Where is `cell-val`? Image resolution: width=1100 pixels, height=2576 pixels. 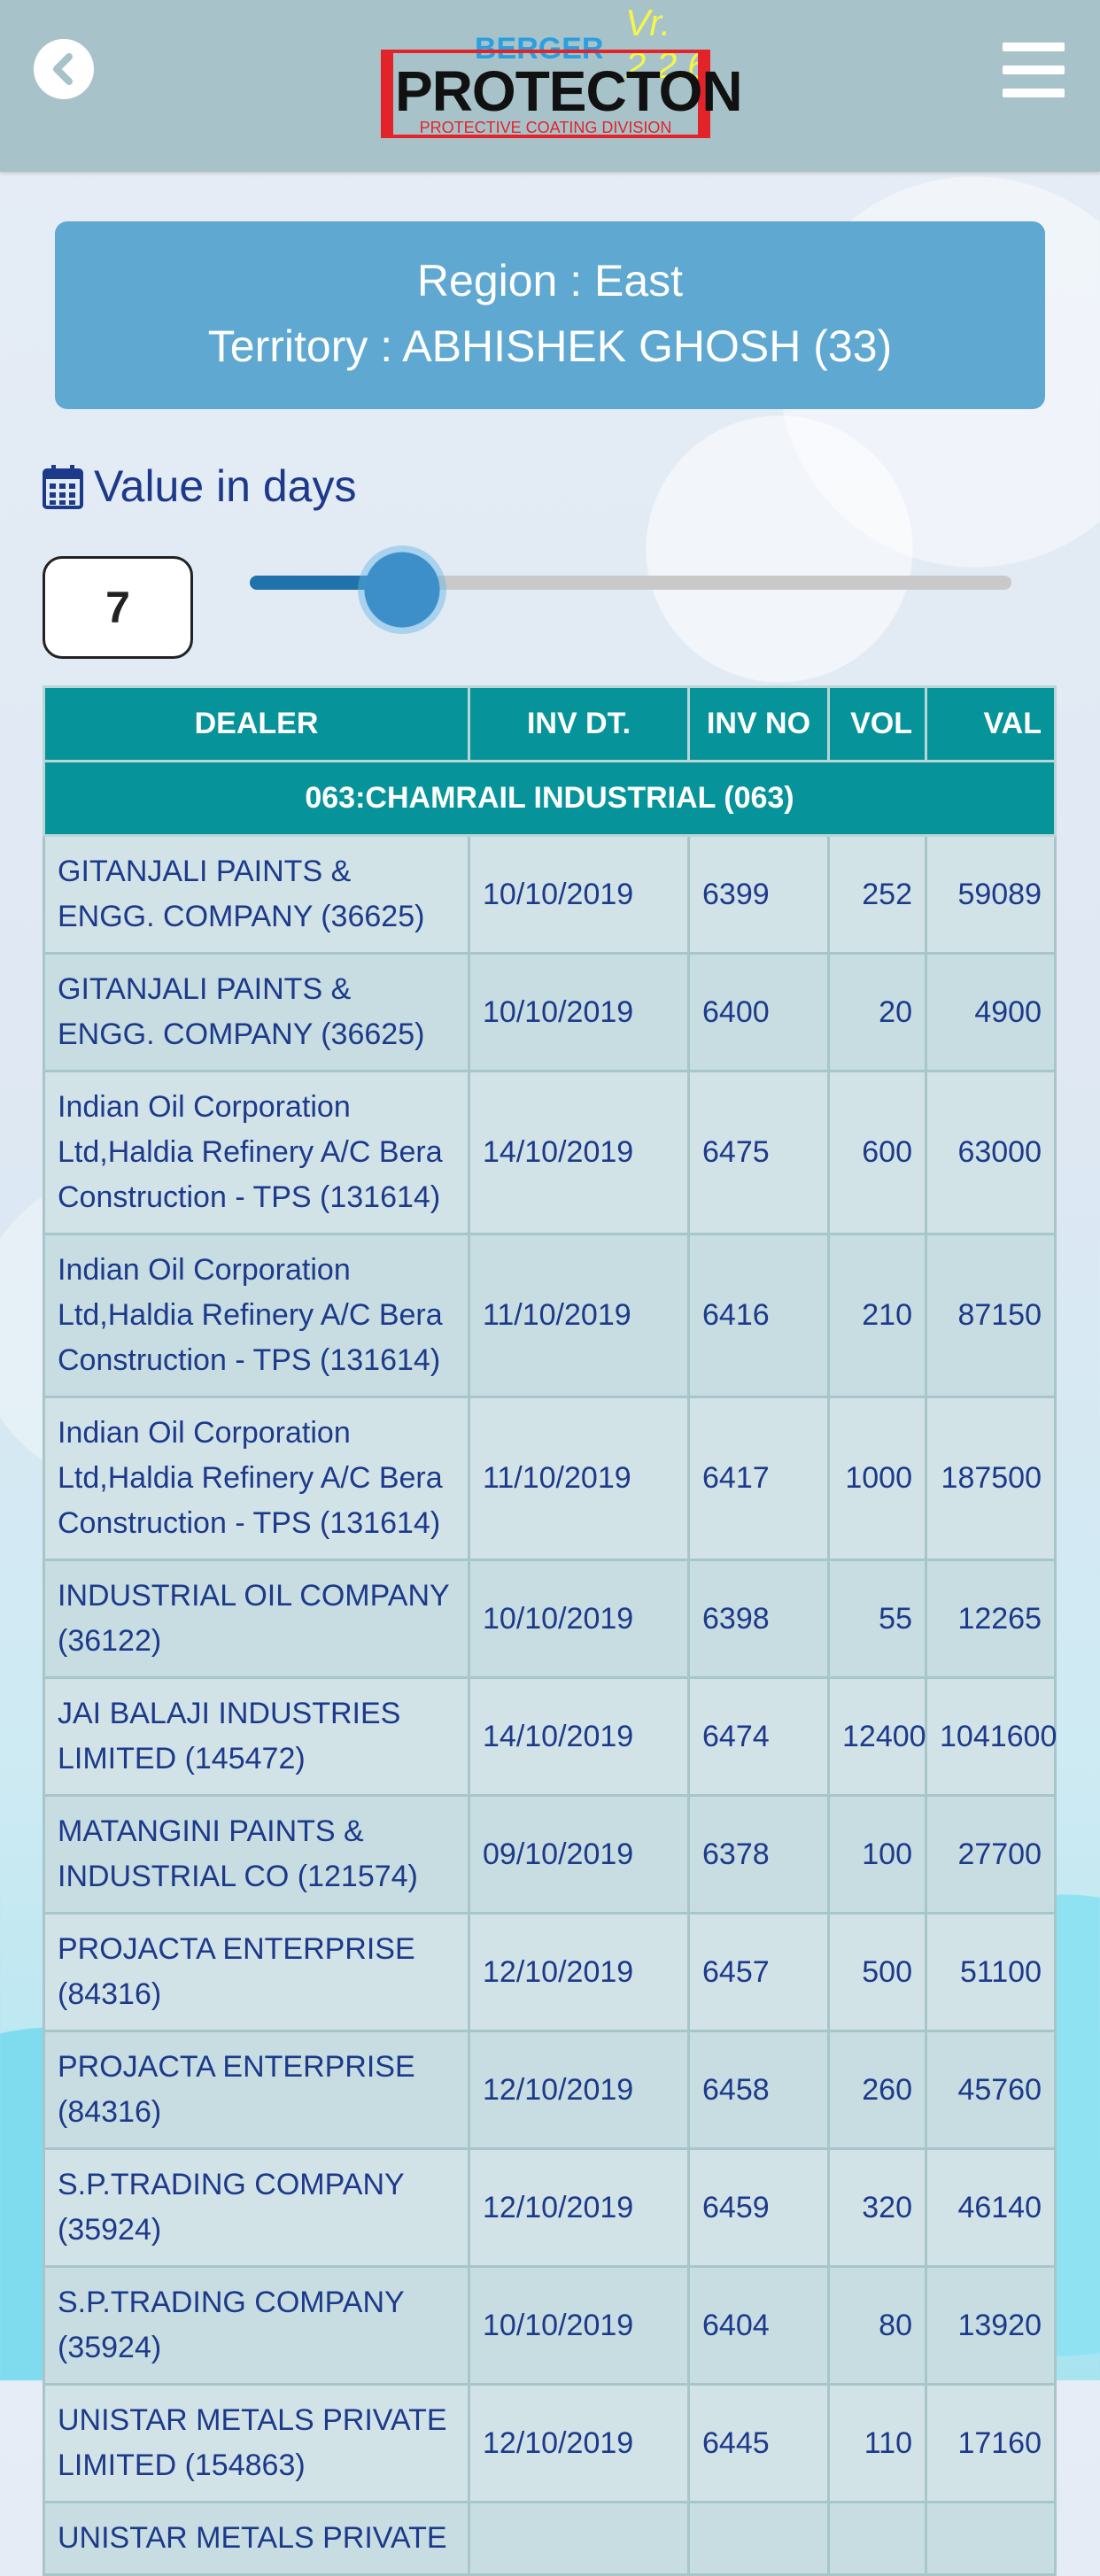
cell-val is located at coordinates (991, 2538).